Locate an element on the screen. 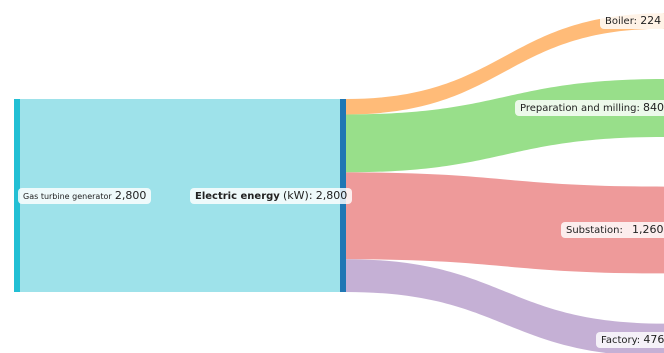  label-prep-value: 840 is located at coordinates (653, 107).